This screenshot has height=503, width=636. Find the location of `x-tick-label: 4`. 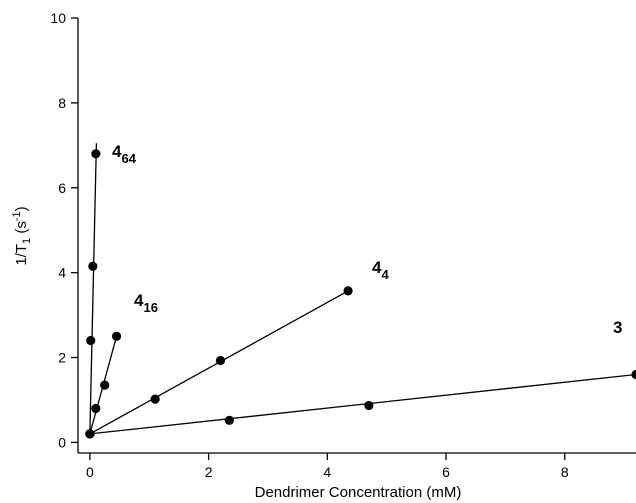

x-tick-label: 4 is located at coordinates (327, 472).